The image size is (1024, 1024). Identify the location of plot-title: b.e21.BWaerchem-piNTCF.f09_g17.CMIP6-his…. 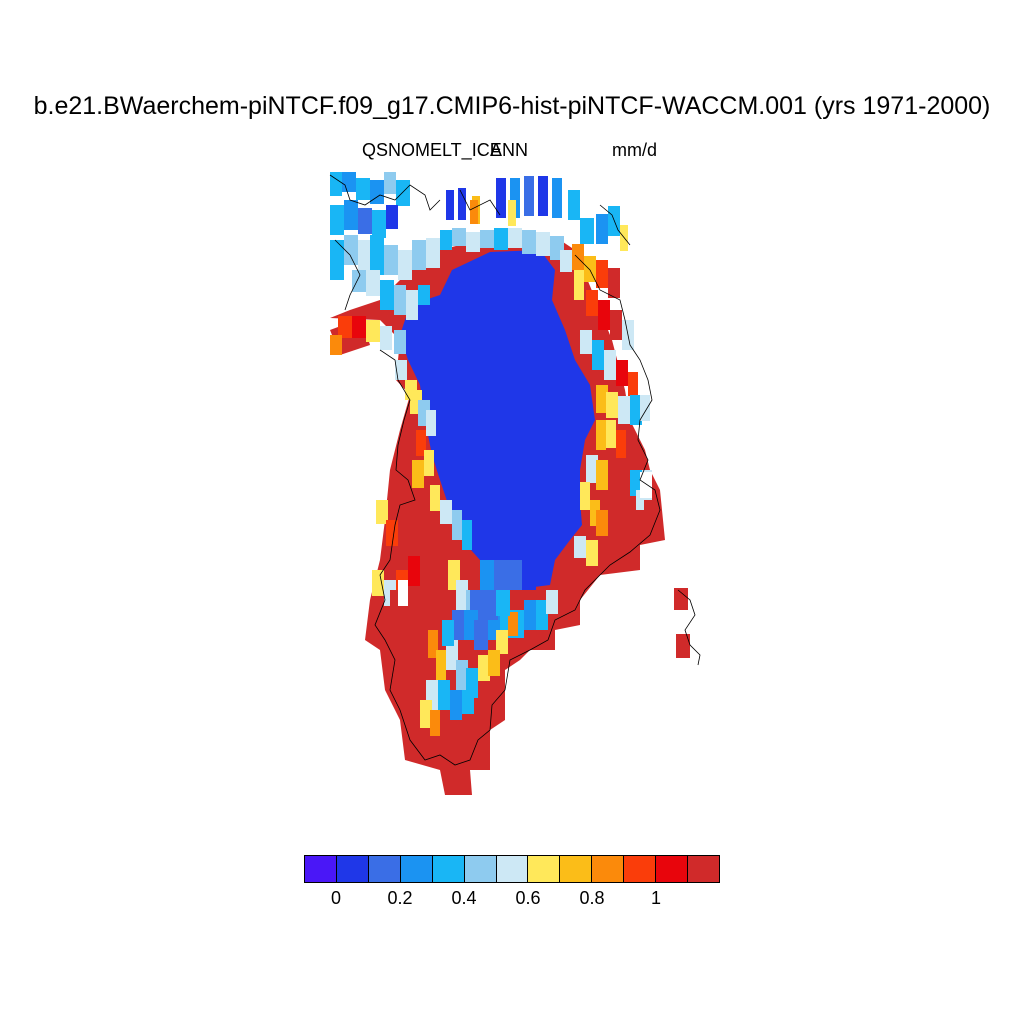
(512, 106).